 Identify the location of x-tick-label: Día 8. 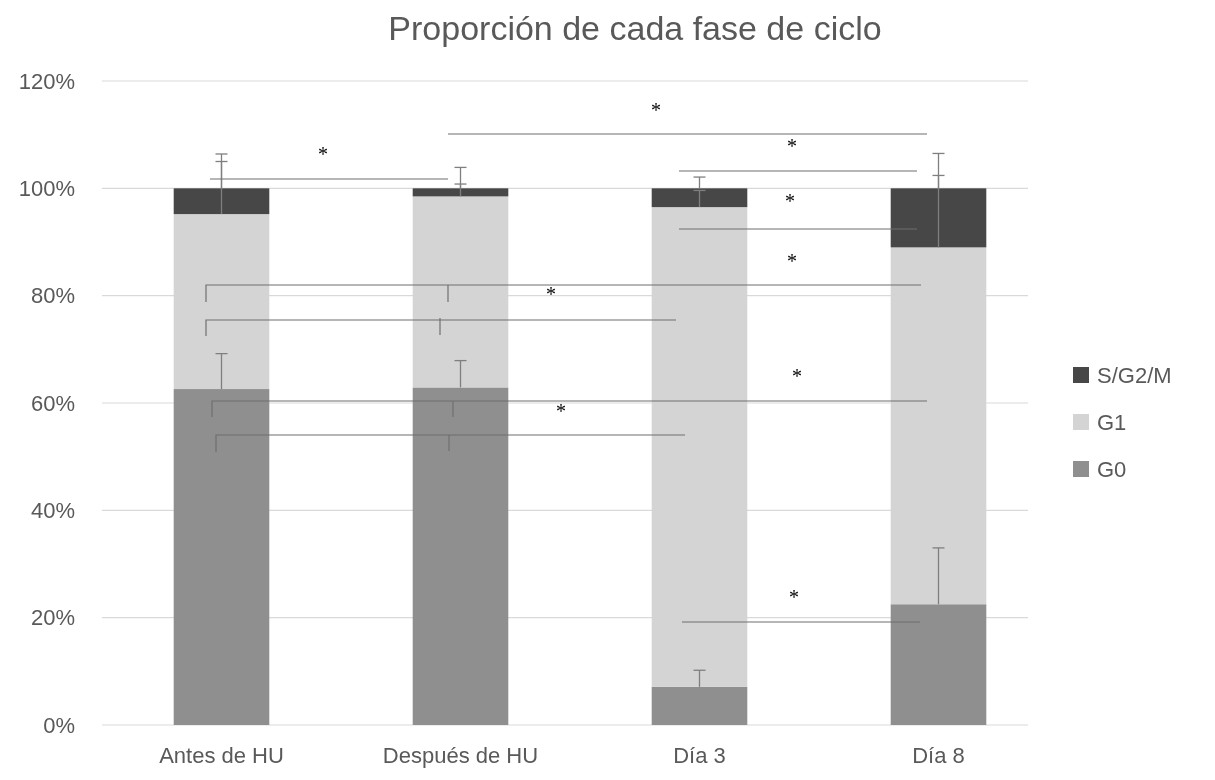
(938, 755).